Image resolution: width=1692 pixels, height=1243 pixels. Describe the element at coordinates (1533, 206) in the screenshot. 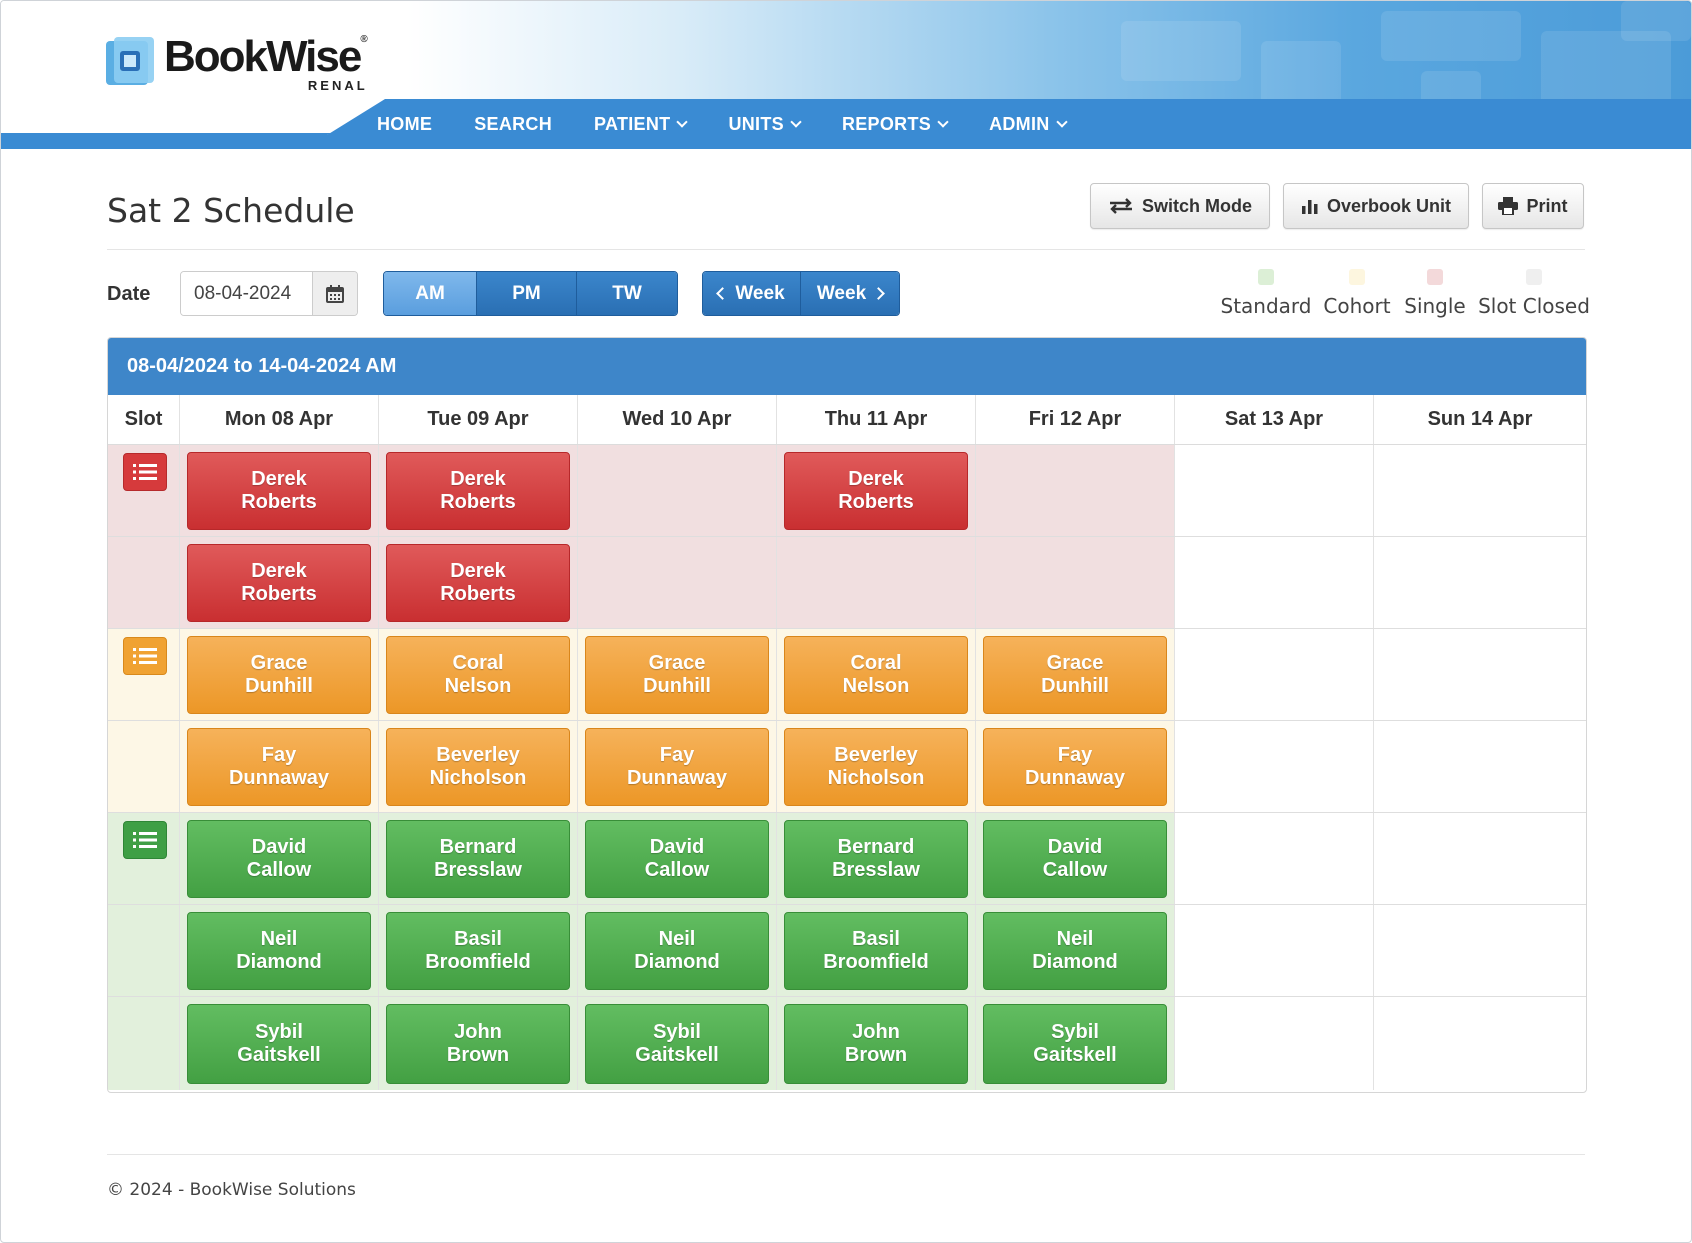

I see `print-button: Print` at that location.